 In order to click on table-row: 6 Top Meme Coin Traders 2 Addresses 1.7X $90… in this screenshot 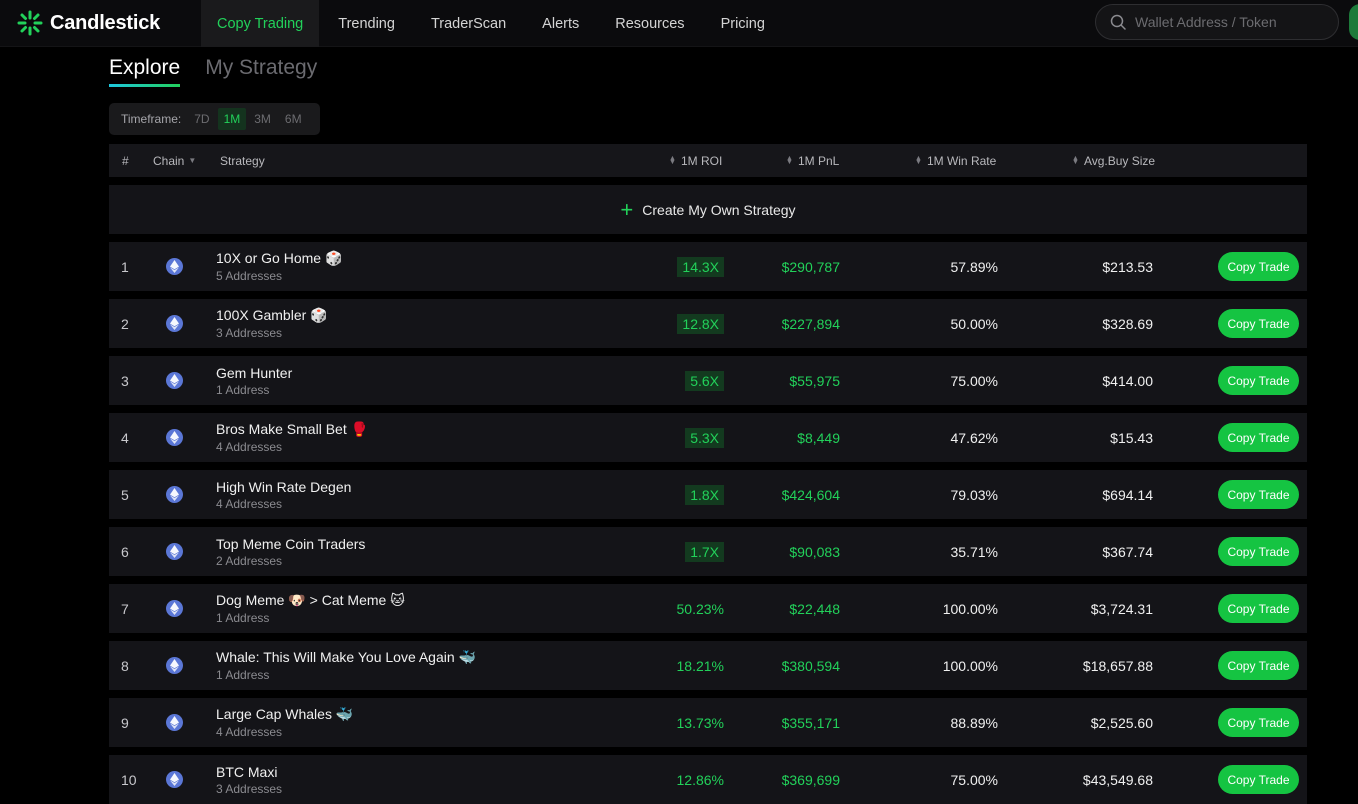, I will do `click(708, 551)`.